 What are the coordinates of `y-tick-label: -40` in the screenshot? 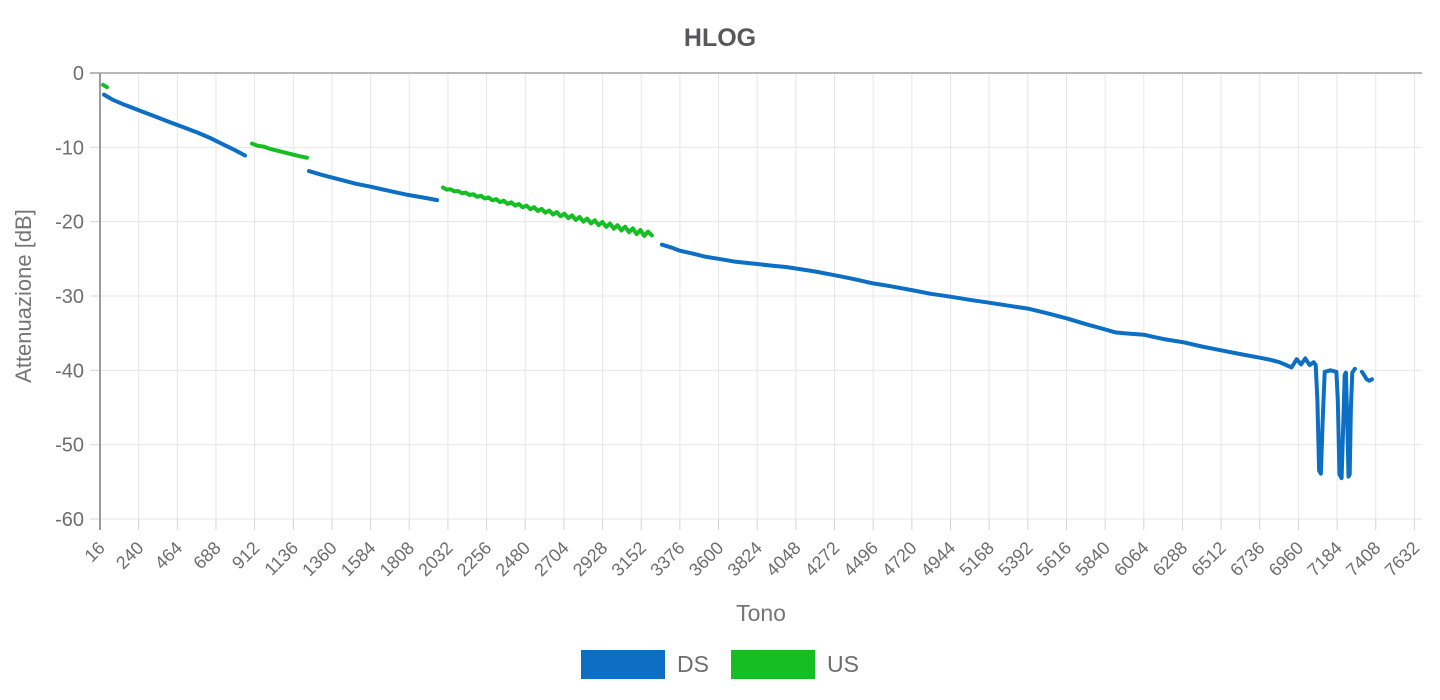 It's located at (69, 371).